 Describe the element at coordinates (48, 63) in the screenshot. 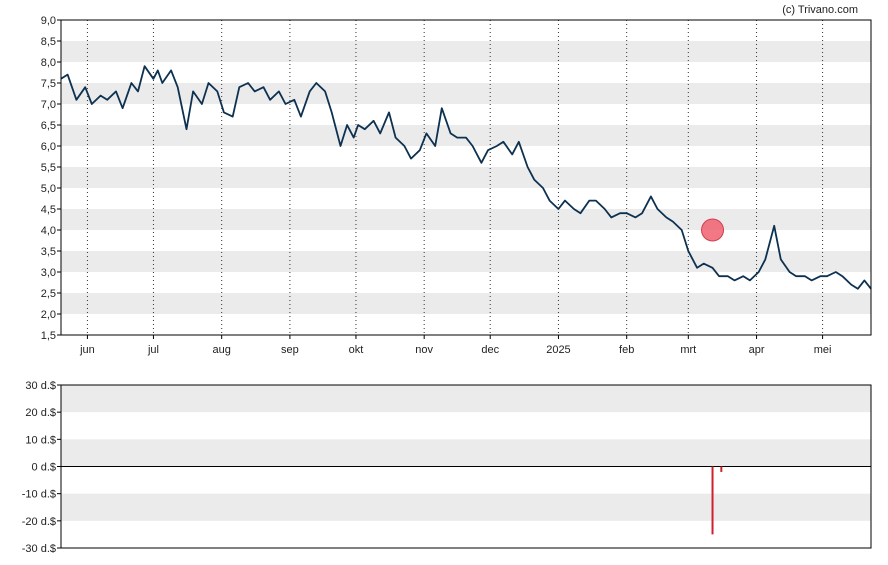

I see `y-tick-label: 8,0` at that location.